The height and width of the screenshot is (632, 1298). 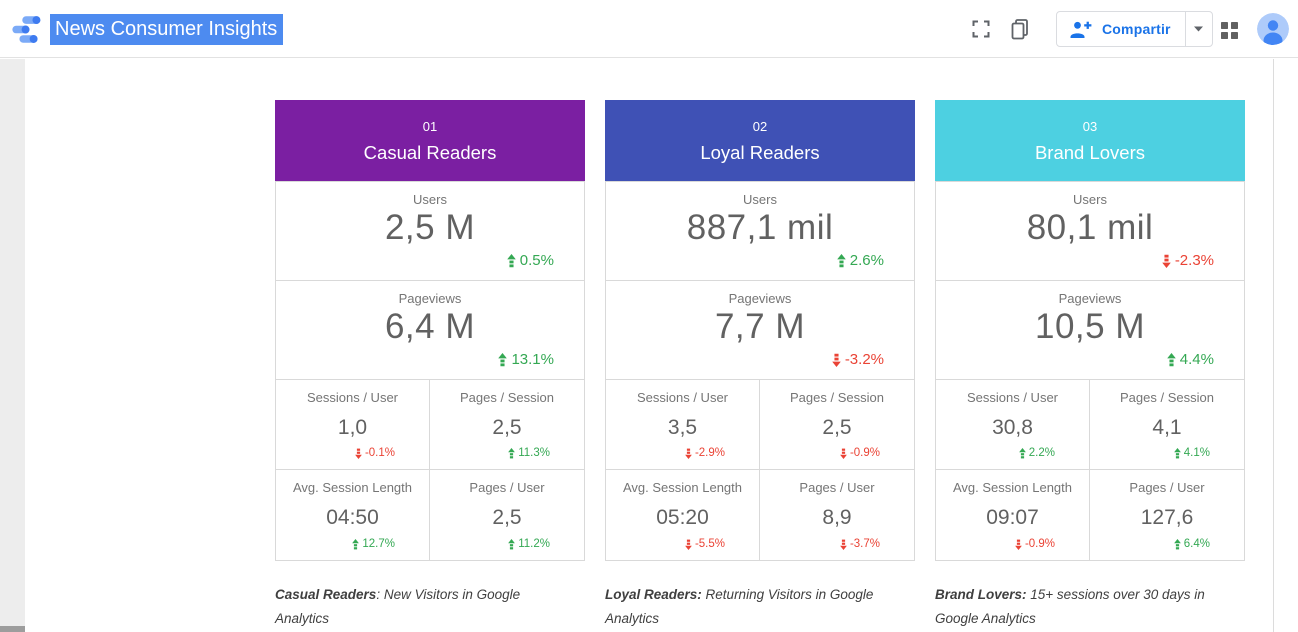 What do you see at coordinates (1167, 427) in the screenshot?
I see `metric-value: 4,1` at bounding box center [1167, 427].